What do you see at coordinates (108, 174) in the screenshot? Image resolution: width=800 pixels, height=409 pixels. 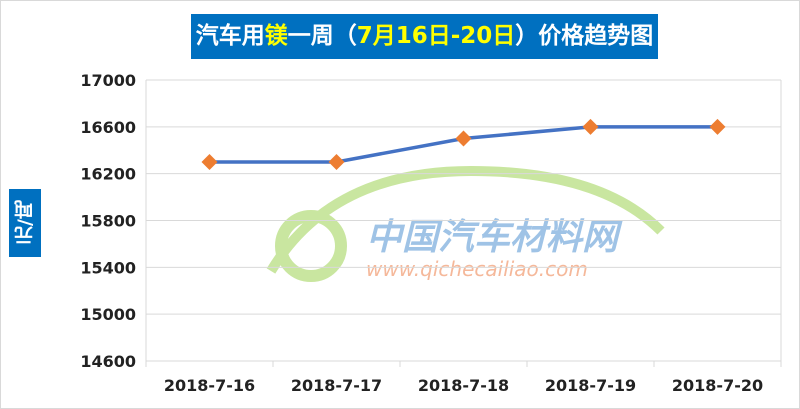 I see `y-tick-label: 16200` at bounding box center [108, 174].